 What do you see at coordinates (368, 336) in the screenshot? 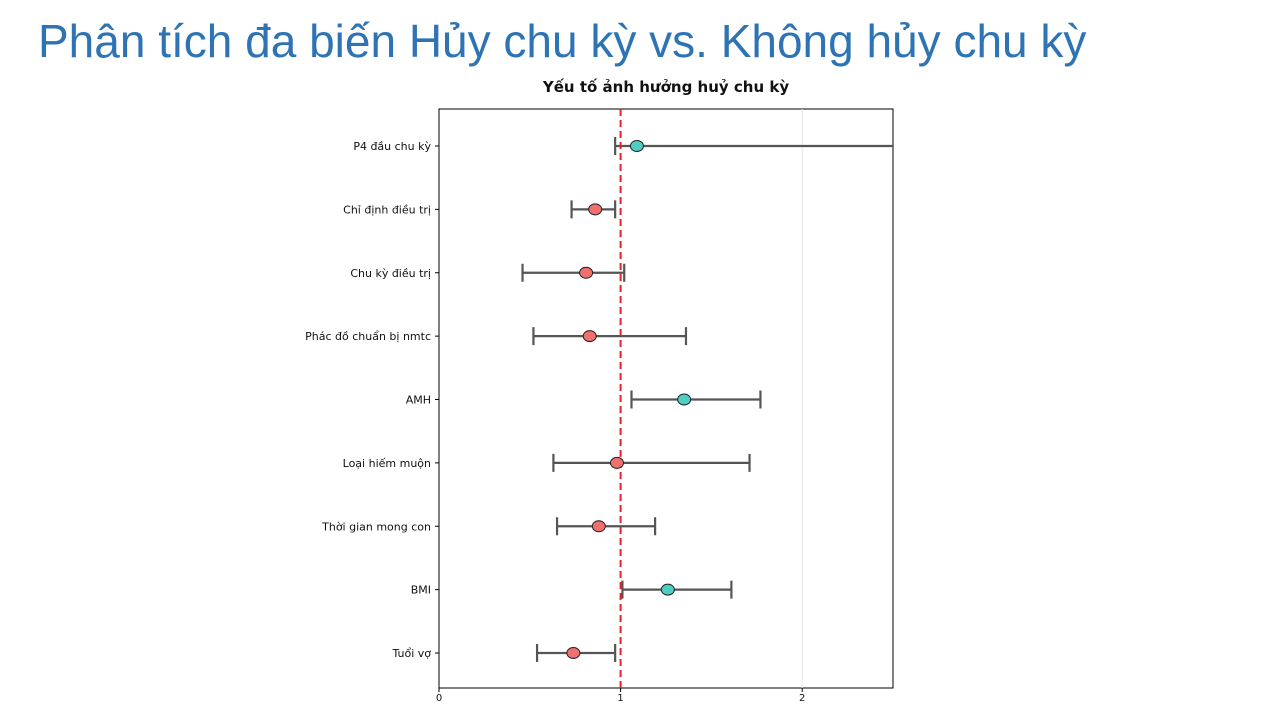
I see `y-tick-label: Phác đồ chuẩn bị nmtc` at bounding box center [368, 336].